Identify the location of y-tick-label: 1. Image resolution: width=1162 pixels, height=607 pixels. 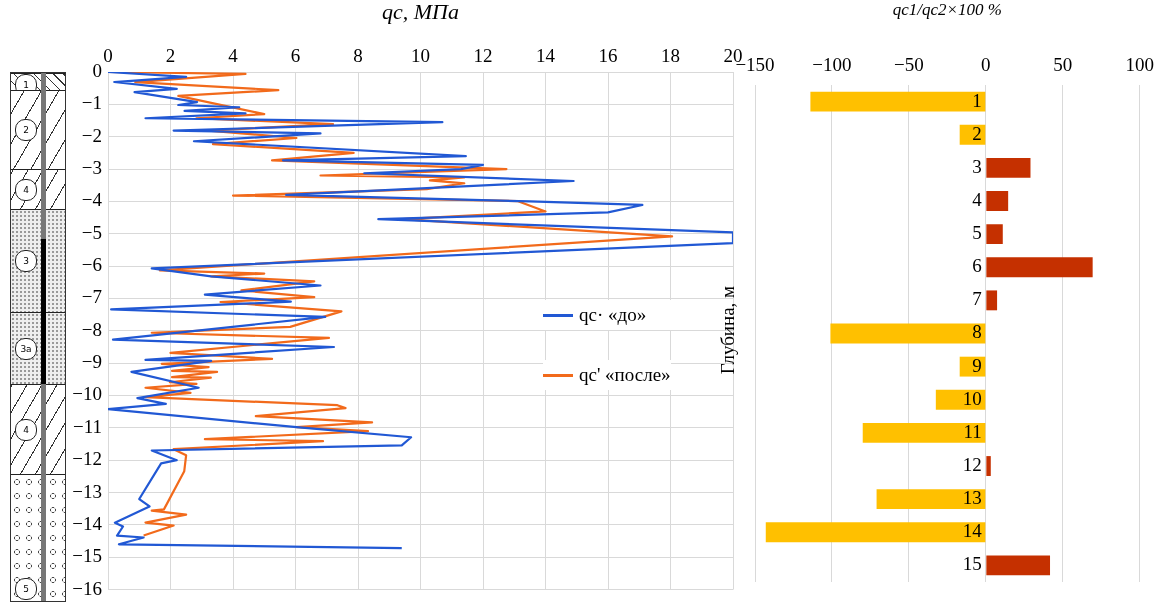
(977, 100).